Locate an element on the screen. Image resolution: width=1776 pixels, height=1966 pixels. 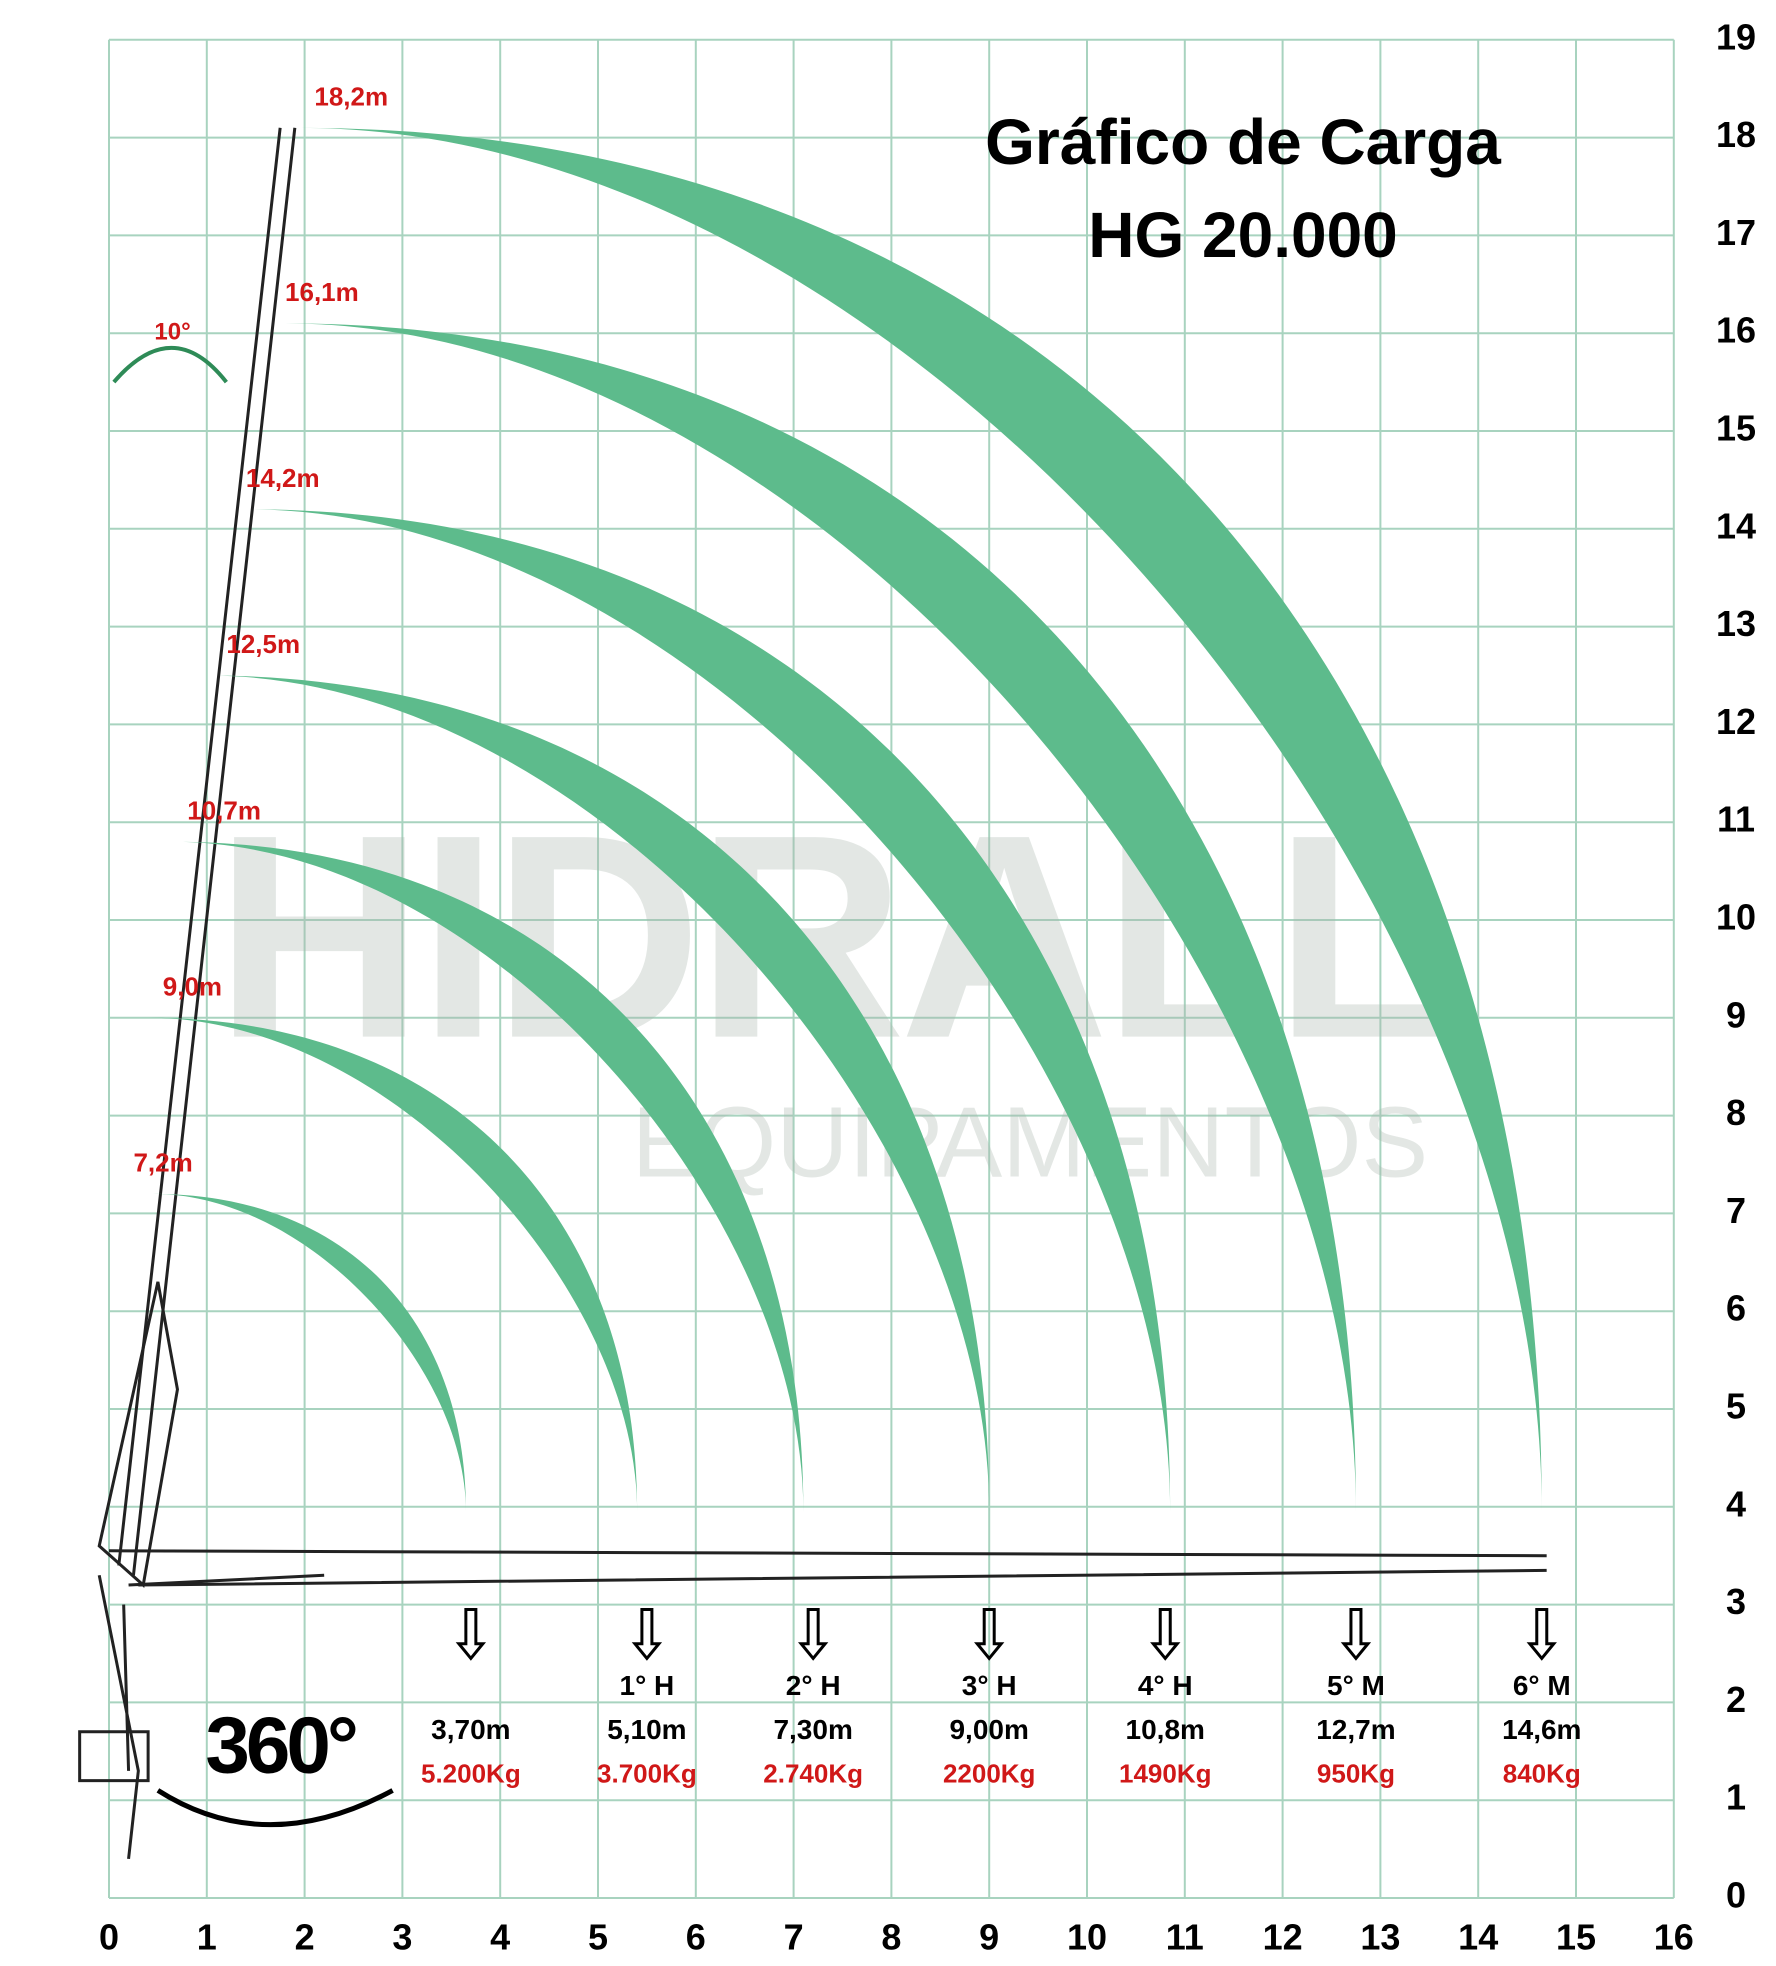
load: 1490Kg is located at coordinates (1165, 1774).